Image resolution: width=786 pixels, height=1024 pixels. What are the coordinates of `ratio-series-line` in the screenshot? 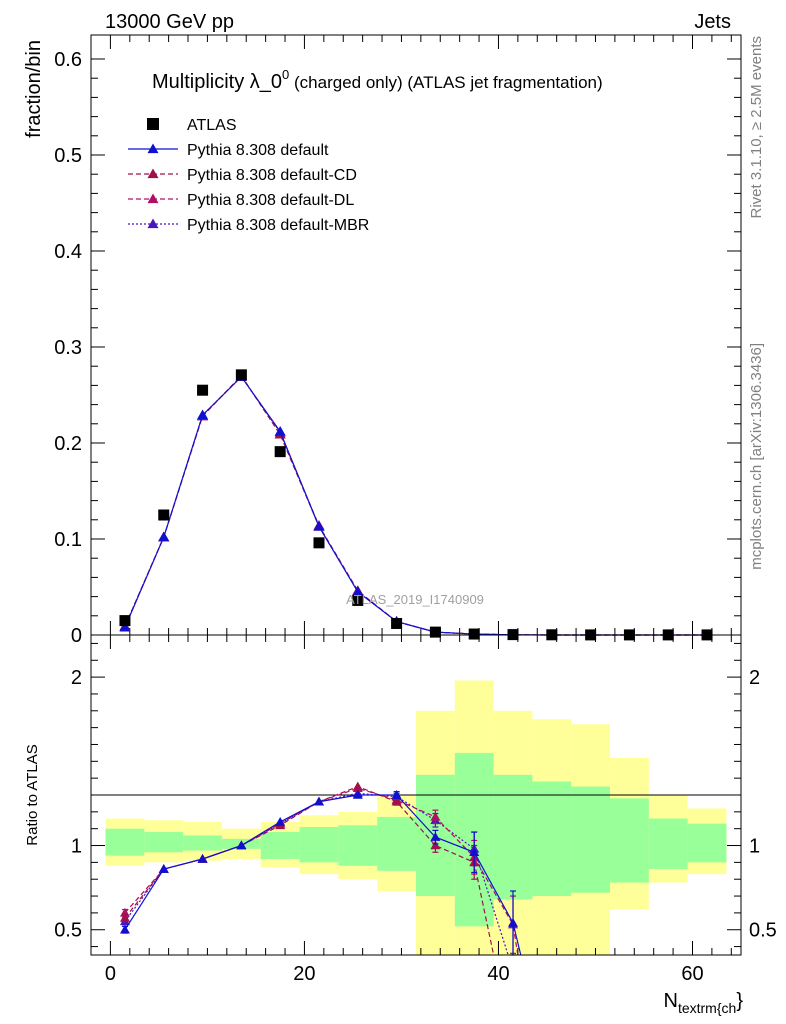 It's located at (323, 875).